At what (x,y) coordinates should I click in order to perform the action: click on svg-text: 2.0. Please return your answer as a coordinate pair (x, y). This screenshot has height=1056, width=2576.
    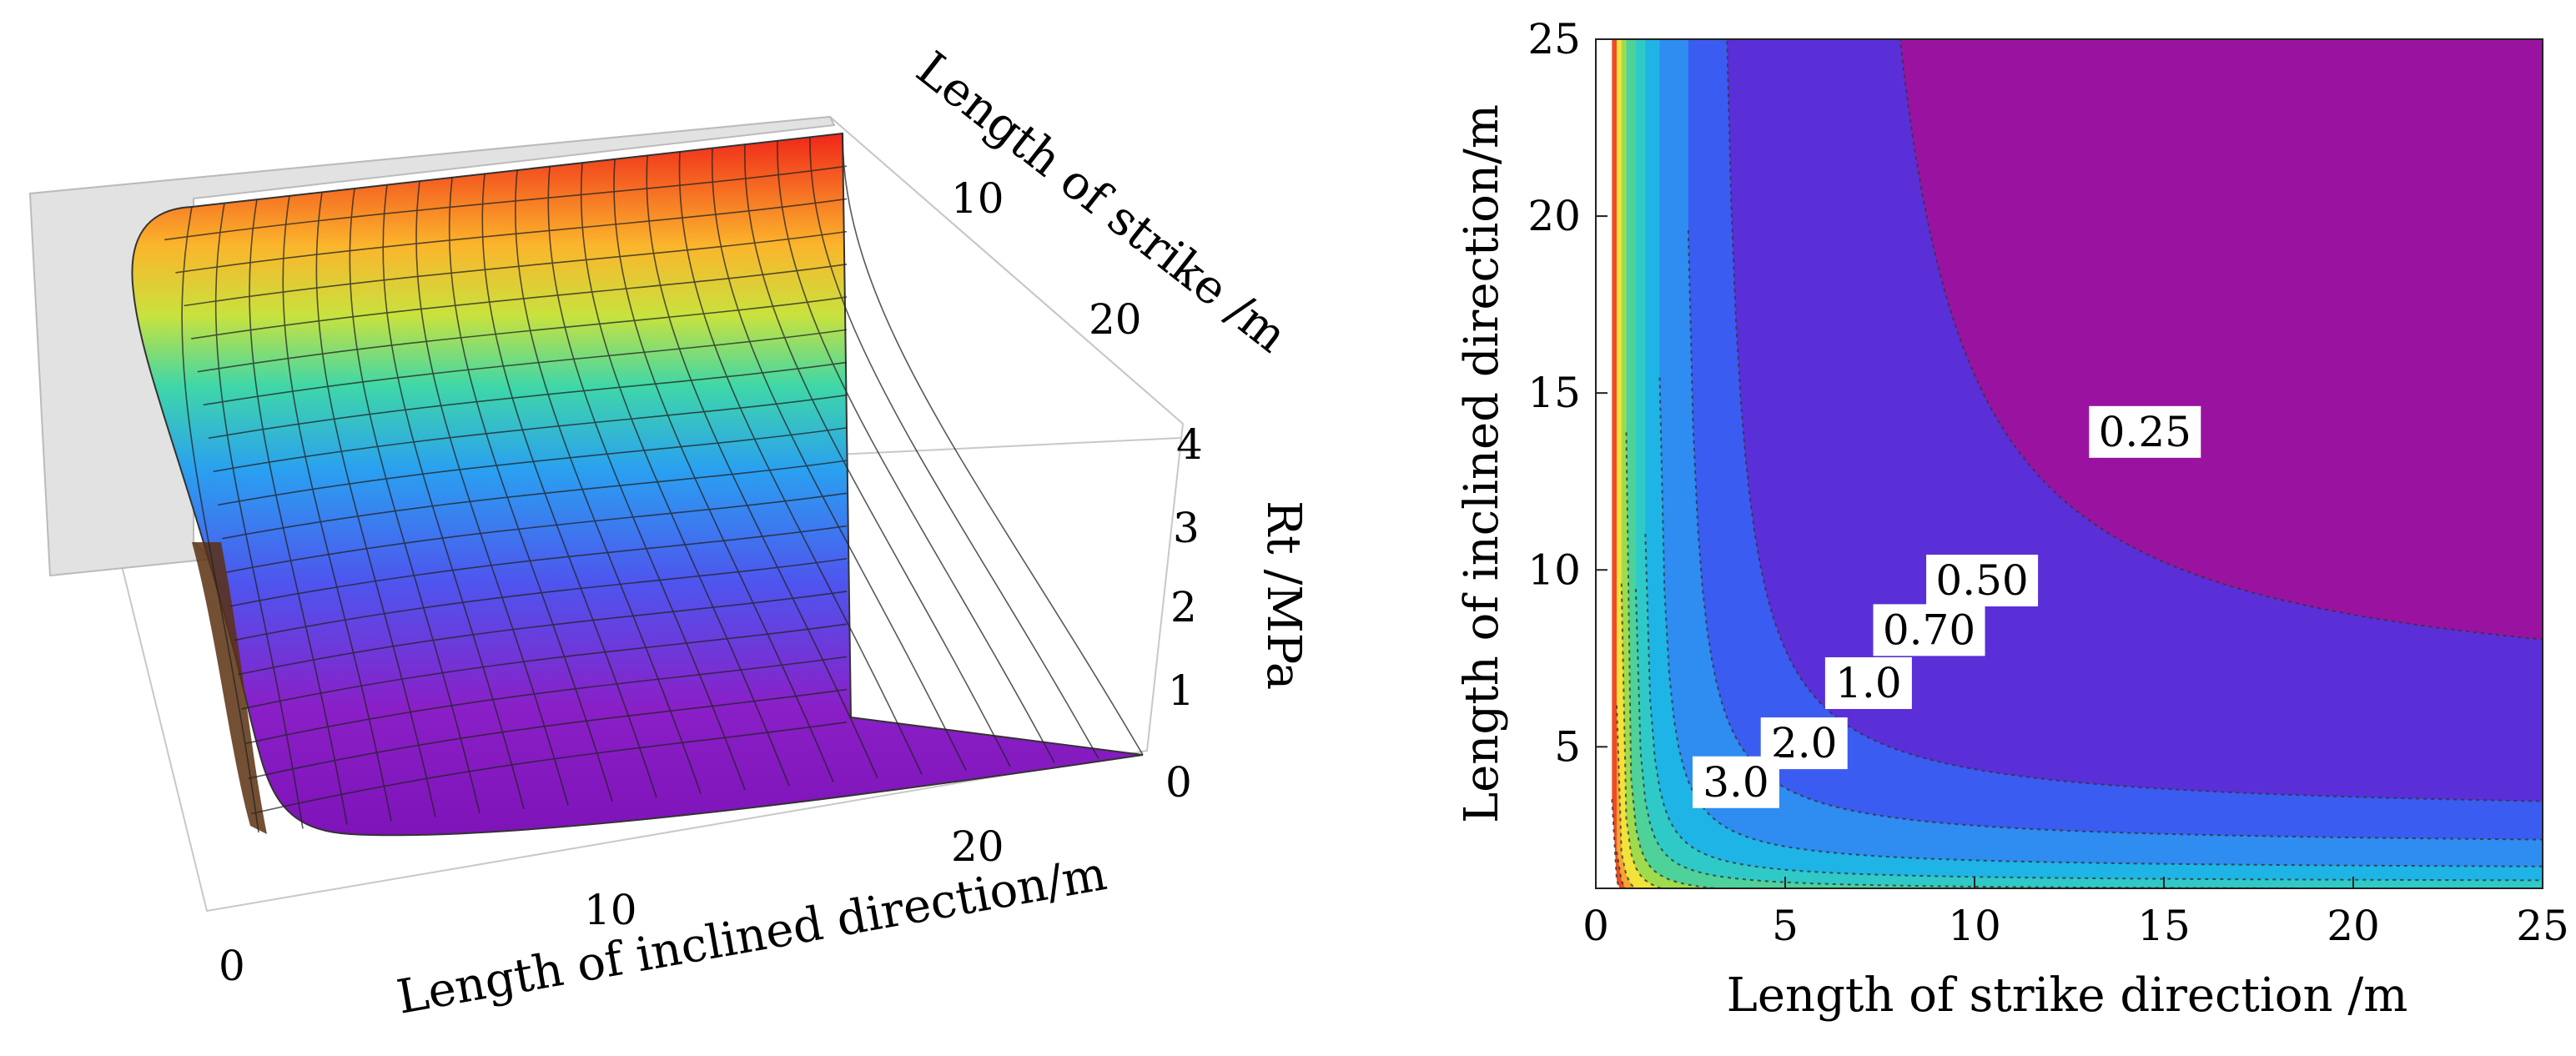
    Looking at the image, I should click on (1804, 743).